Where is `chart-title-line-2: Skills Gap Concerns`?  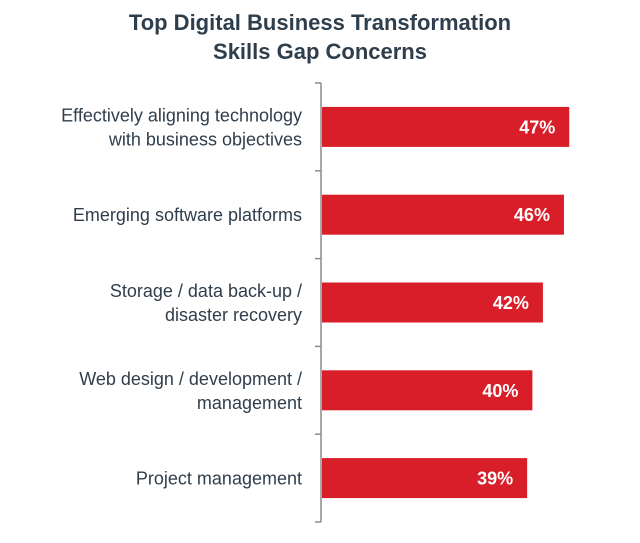
chart-title-line-2: Skills Gap Concerns is located at coordinates (320, 51).